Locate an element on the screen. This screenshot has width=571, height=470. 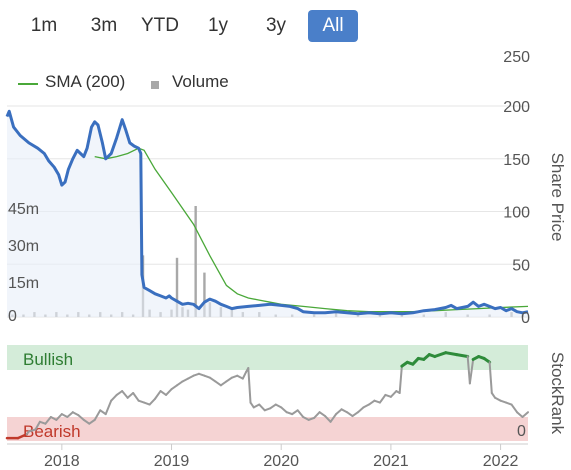
stockrank-zero-tick: 0 is located at coordinates (521, 431).